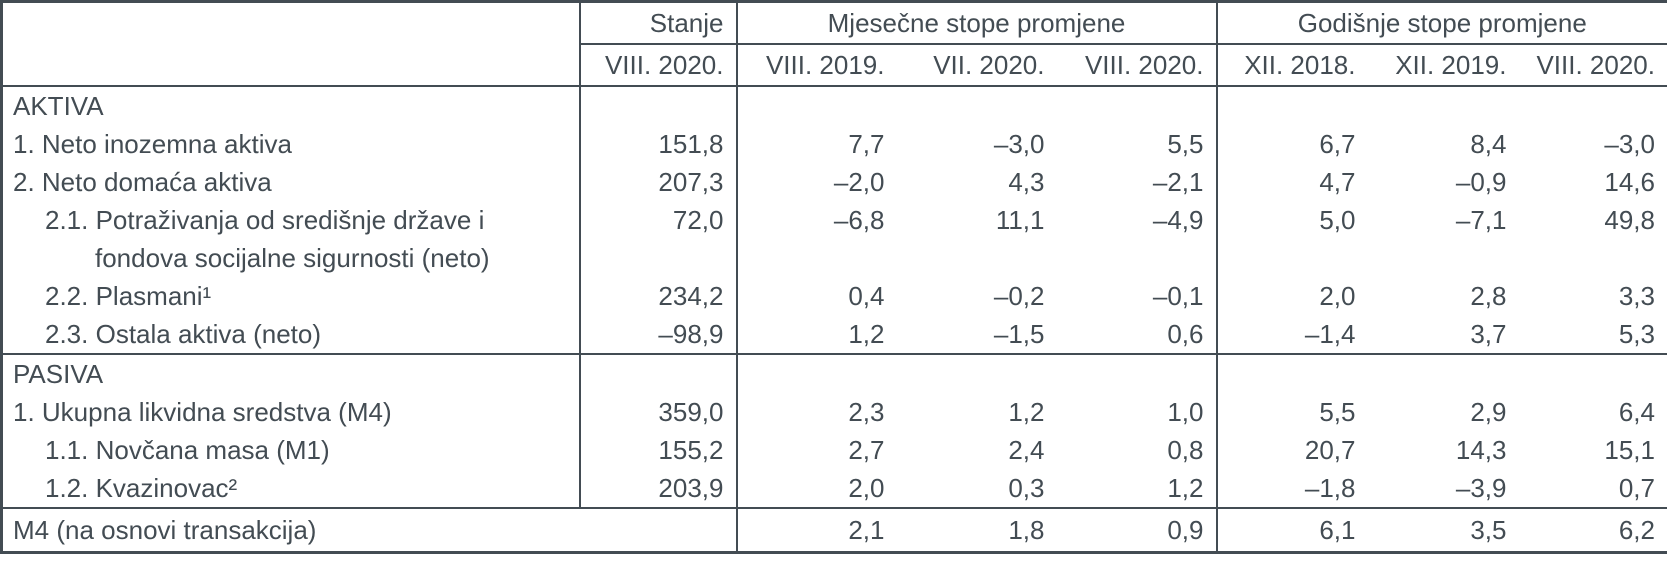 This screenshot has height=588, width=1667. I want to click on value-cell: 2,4, so click(1026, 450).